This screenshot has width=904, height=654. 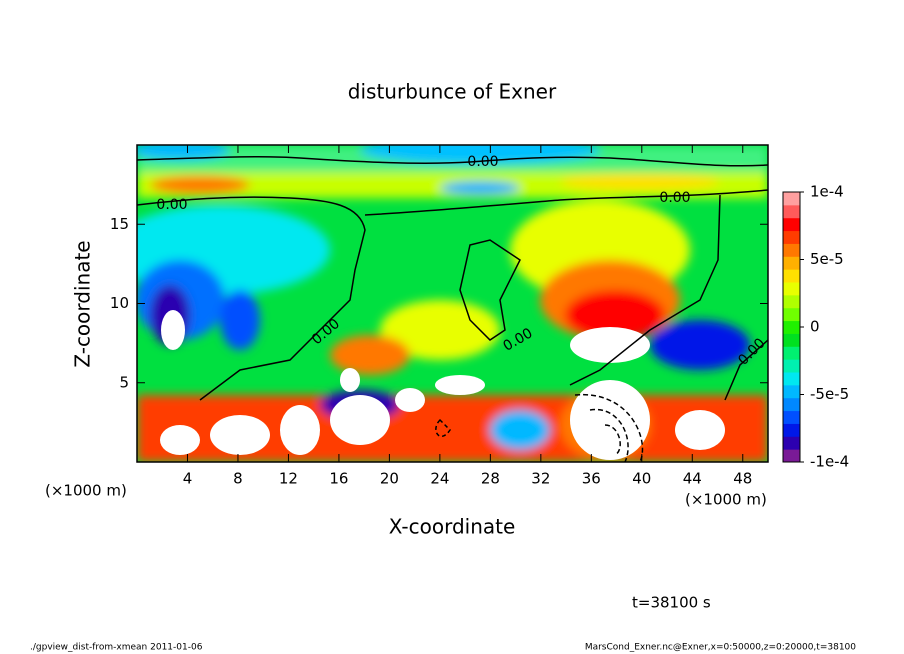 I want to click on x-tick-label: 28, so click(x=490, y=479).